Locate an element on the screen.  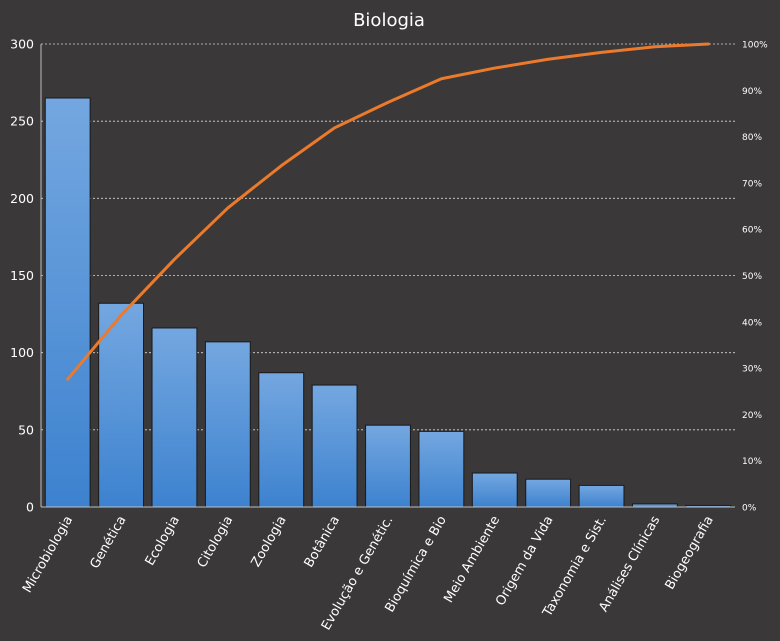
y2-tick-label: 100% is located at coordinates (755, 46).